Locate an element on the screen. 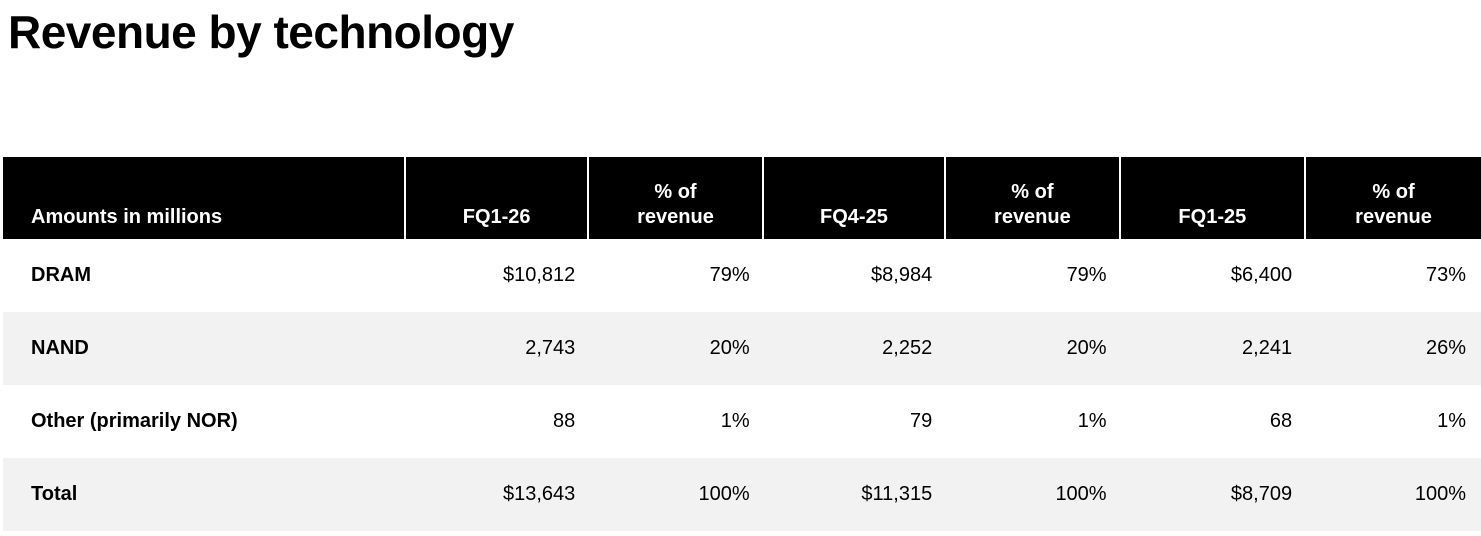 This screenshot has height=536, width=1481. cell-value: 88 is located at coordinates (564, 420).